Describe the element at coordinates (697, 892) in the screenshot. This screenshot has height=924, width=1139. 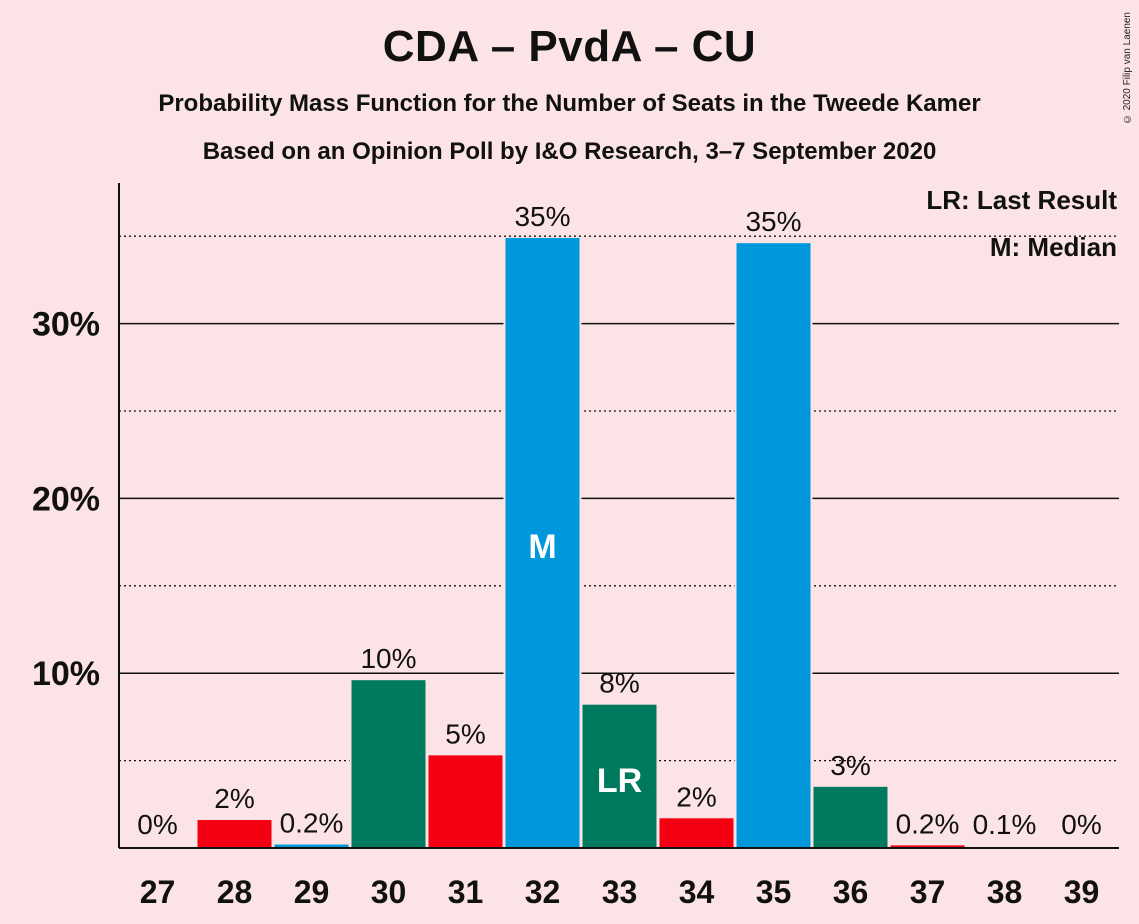
I see `x-tick-label: 34` at that location.